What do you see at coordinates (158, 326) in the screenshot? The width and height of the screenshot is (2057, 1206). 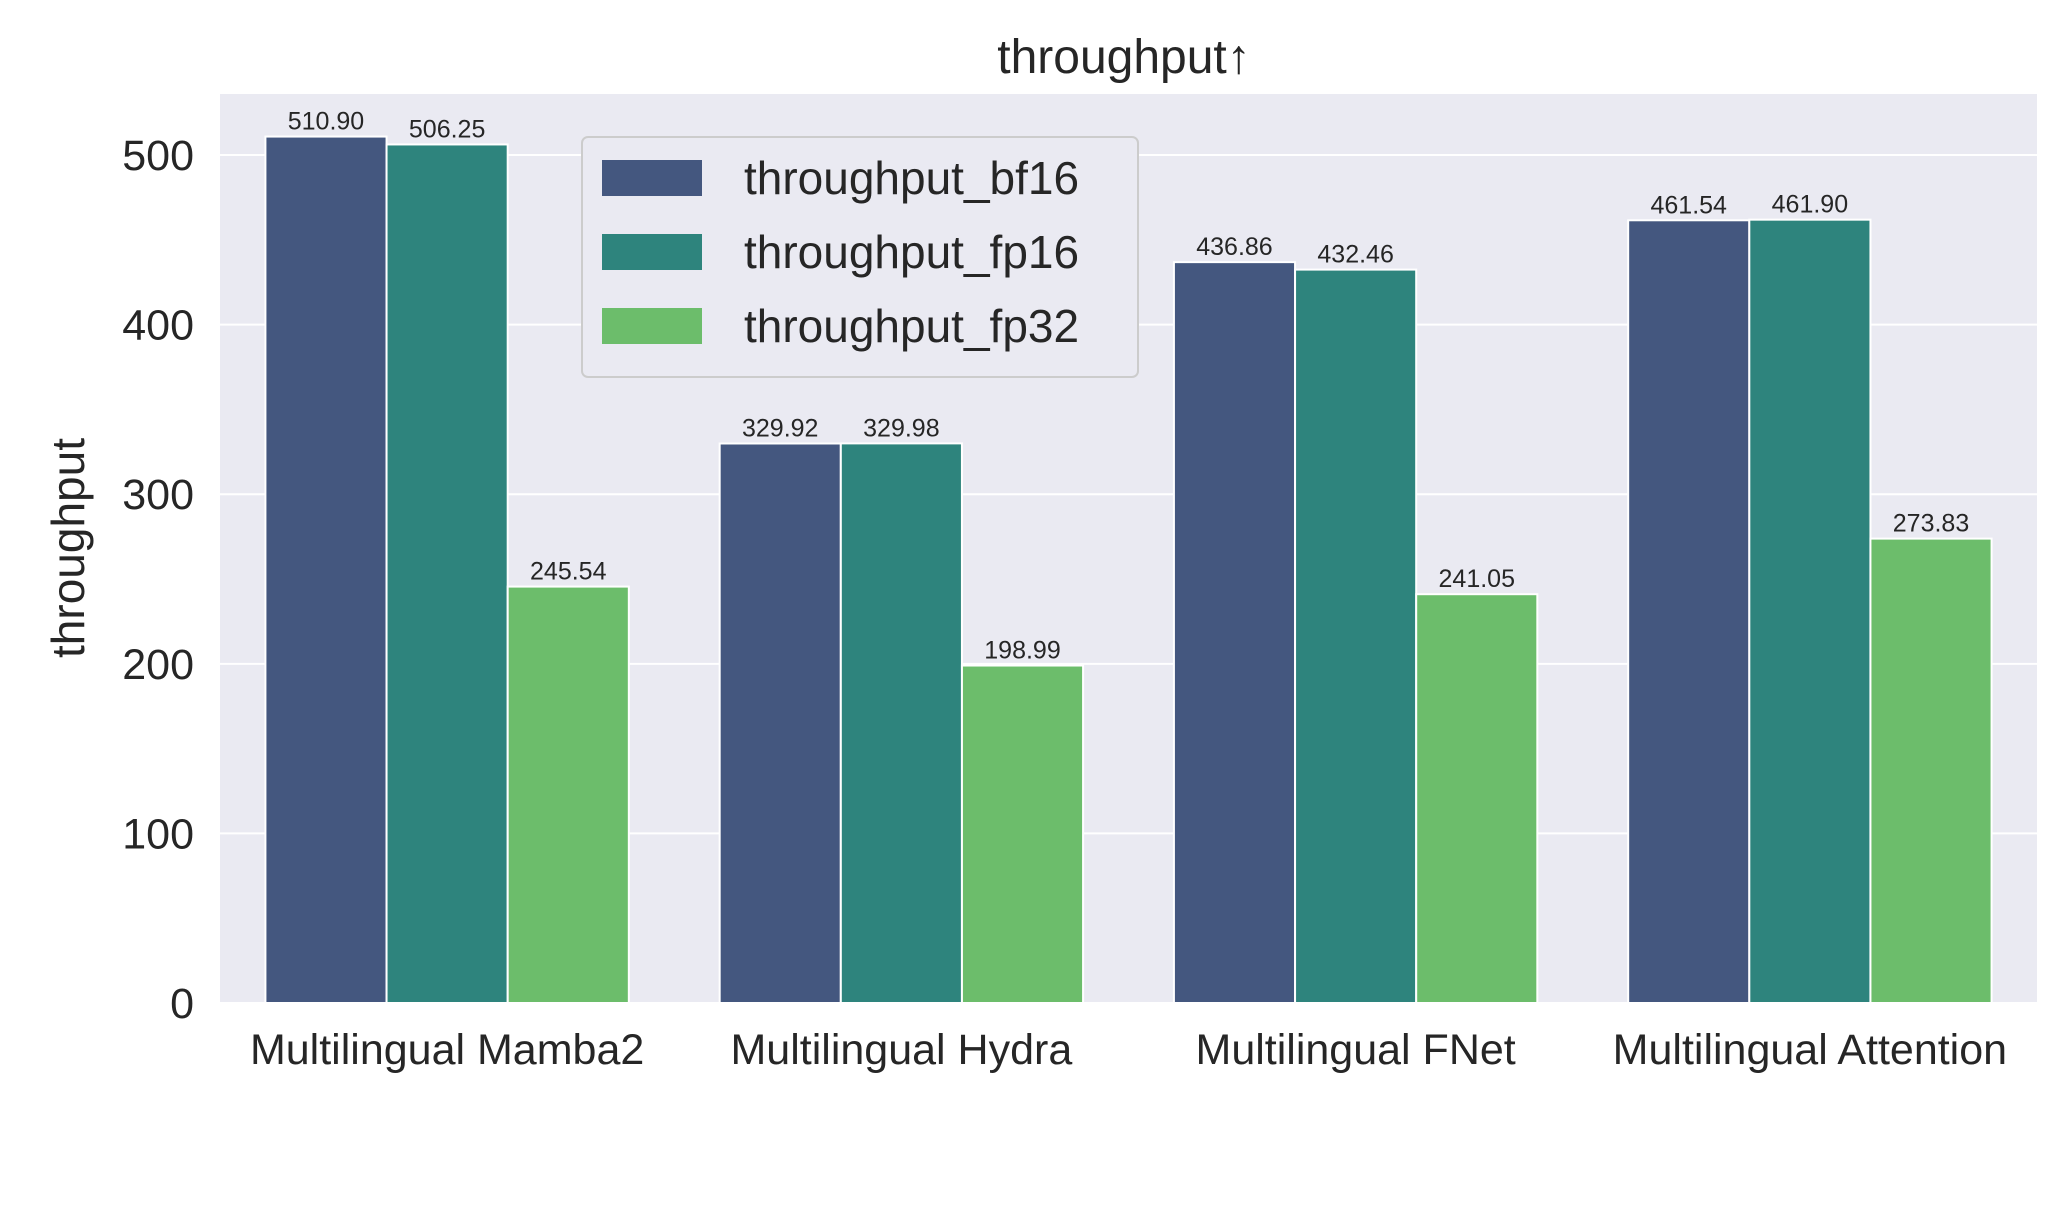 I see `y-tick-label: 400` at bounding box center [158, 326].